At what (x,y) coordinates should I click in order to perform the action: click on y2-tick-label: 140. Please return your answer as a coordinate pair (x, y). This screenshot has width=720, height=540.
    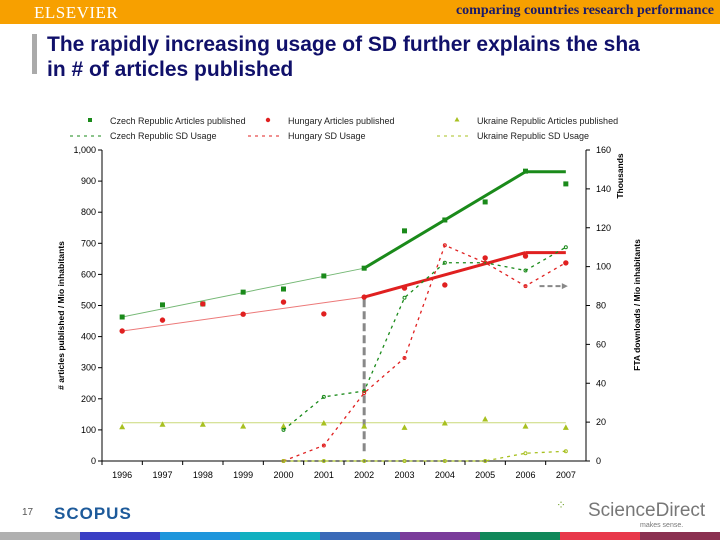
    Looking at the image, I should click on (603, 189).